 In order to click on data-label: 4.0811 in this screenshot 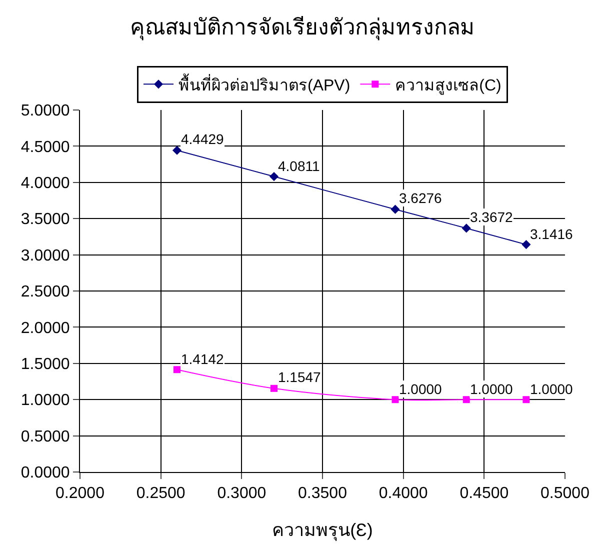, I will do `click(299, 166)`.